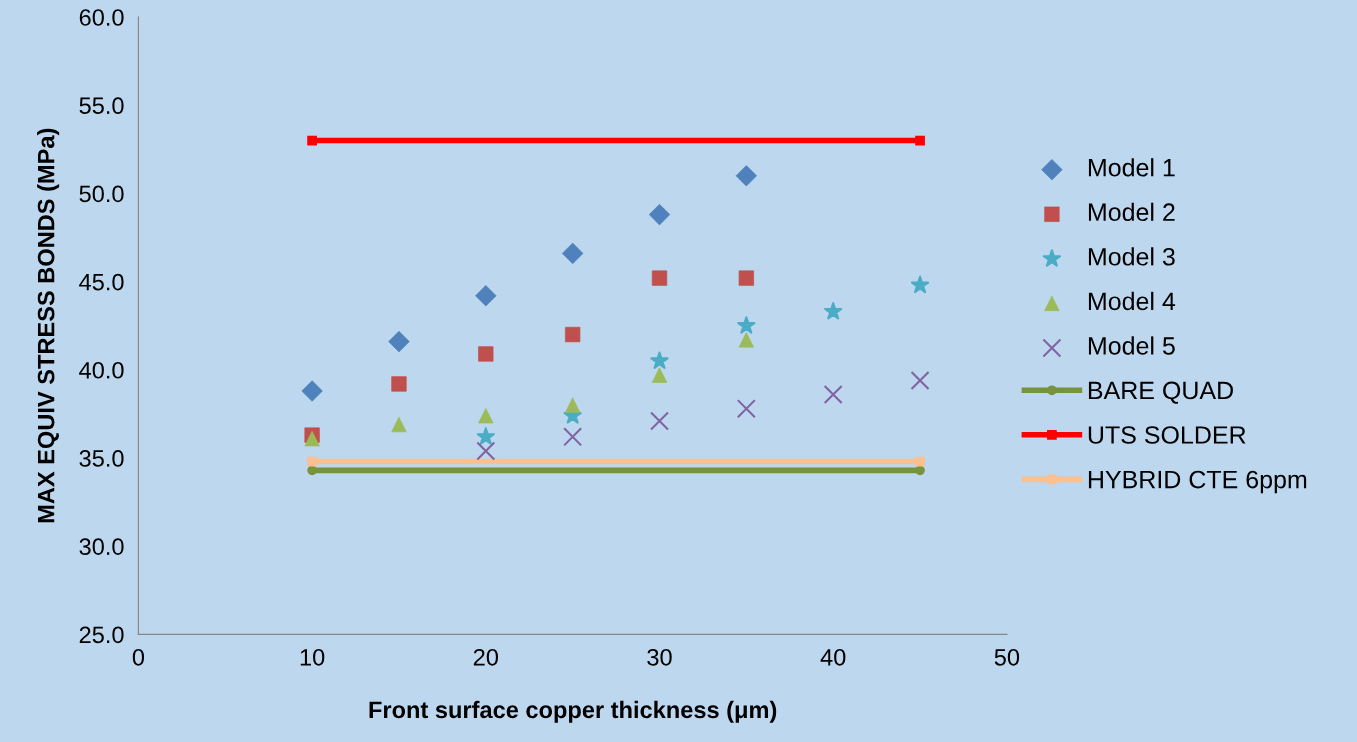 The image size is (1357, 742). Describe the element at coordinates (48, 325) in the screenshot. I see `y-axis-title: MAX EQUIV STRESS BONDS (MPa)` at that location.